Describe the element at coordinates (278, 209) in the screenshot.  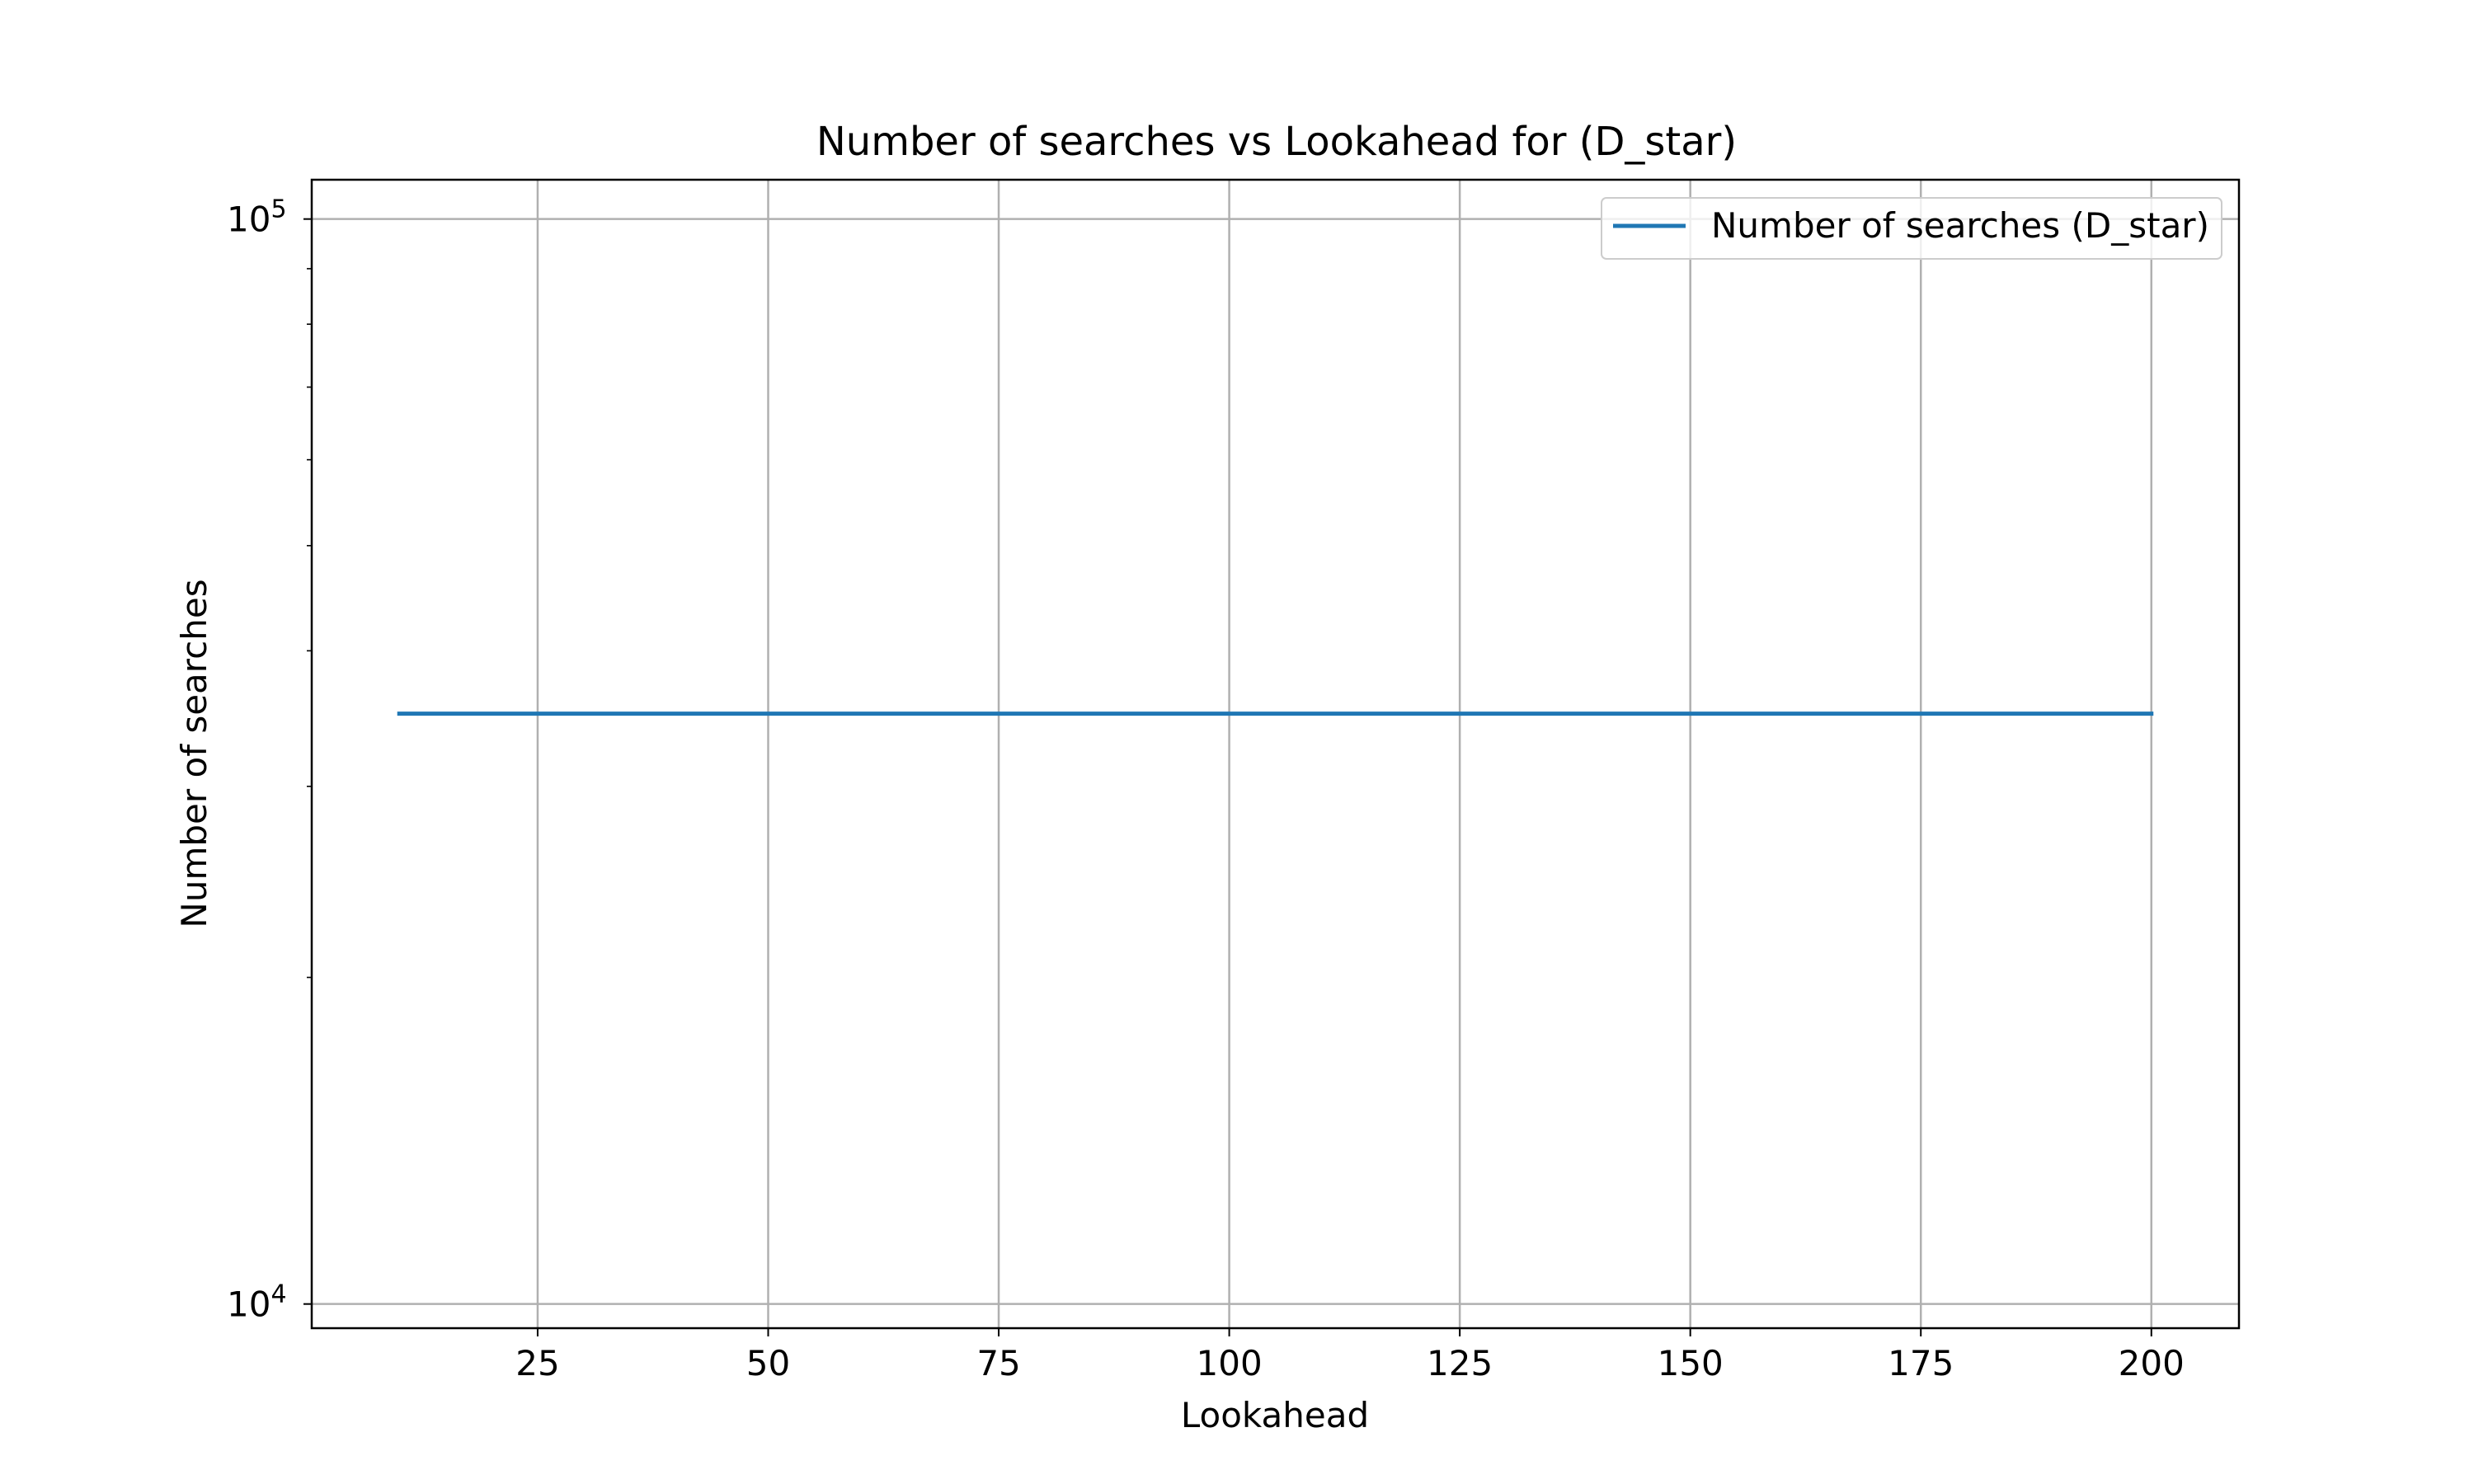
I see `y-tick-exponent: 5` at that location.